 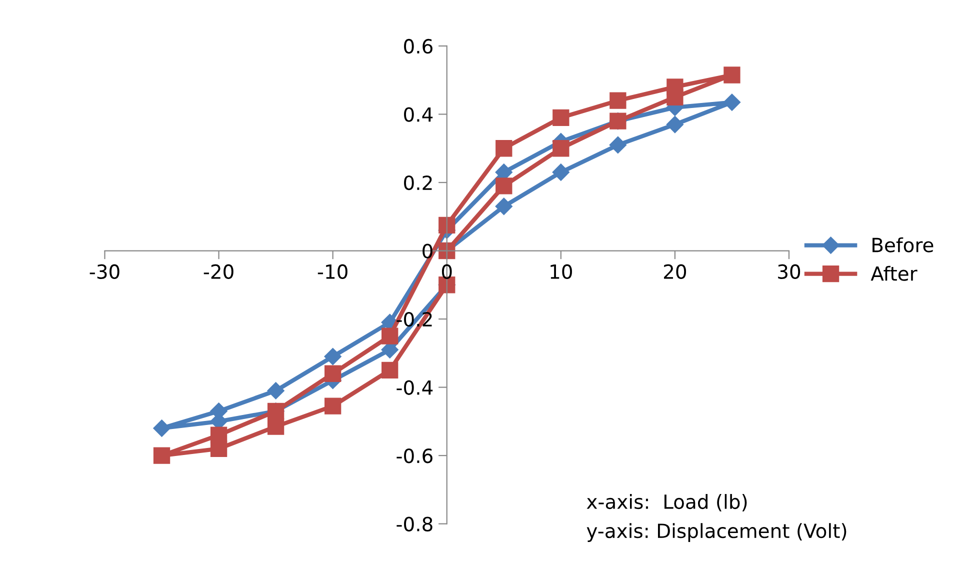 I want to click on y-tick-label: 0.6, so click(x=418, y=46).